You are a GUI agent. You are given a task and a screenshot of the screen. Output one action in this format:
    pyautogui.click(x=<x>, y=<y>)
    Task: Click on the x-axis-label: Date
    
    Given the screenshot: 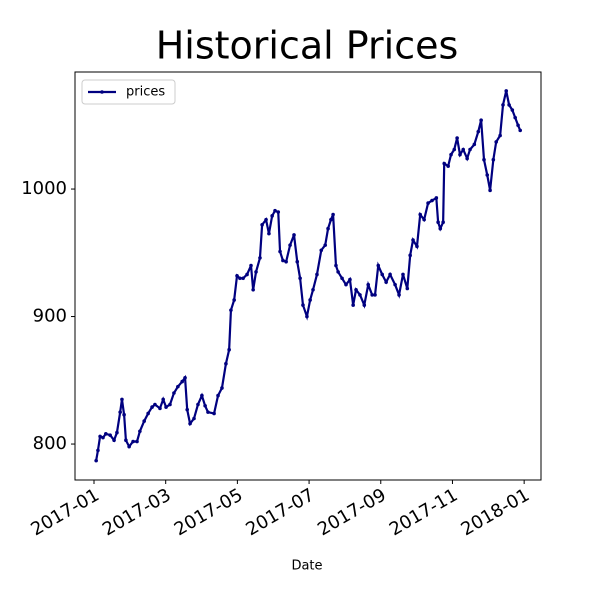 What is the action you would take?
    pyautogui.click(x=306, y=566)
    